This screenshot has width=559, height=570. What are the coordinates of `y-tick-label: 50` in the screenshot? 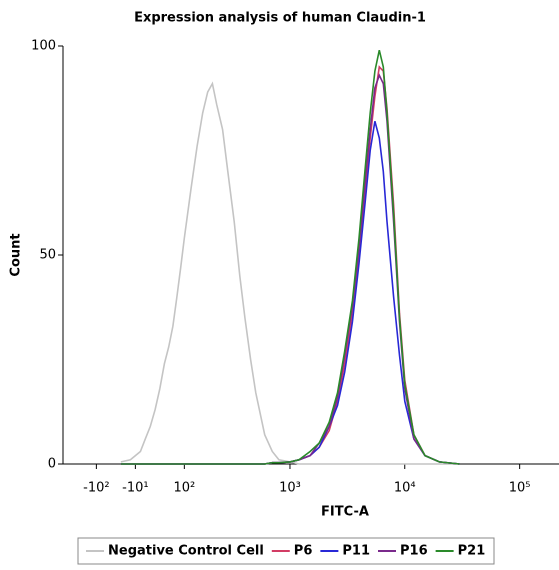 It's located at (47, 255).